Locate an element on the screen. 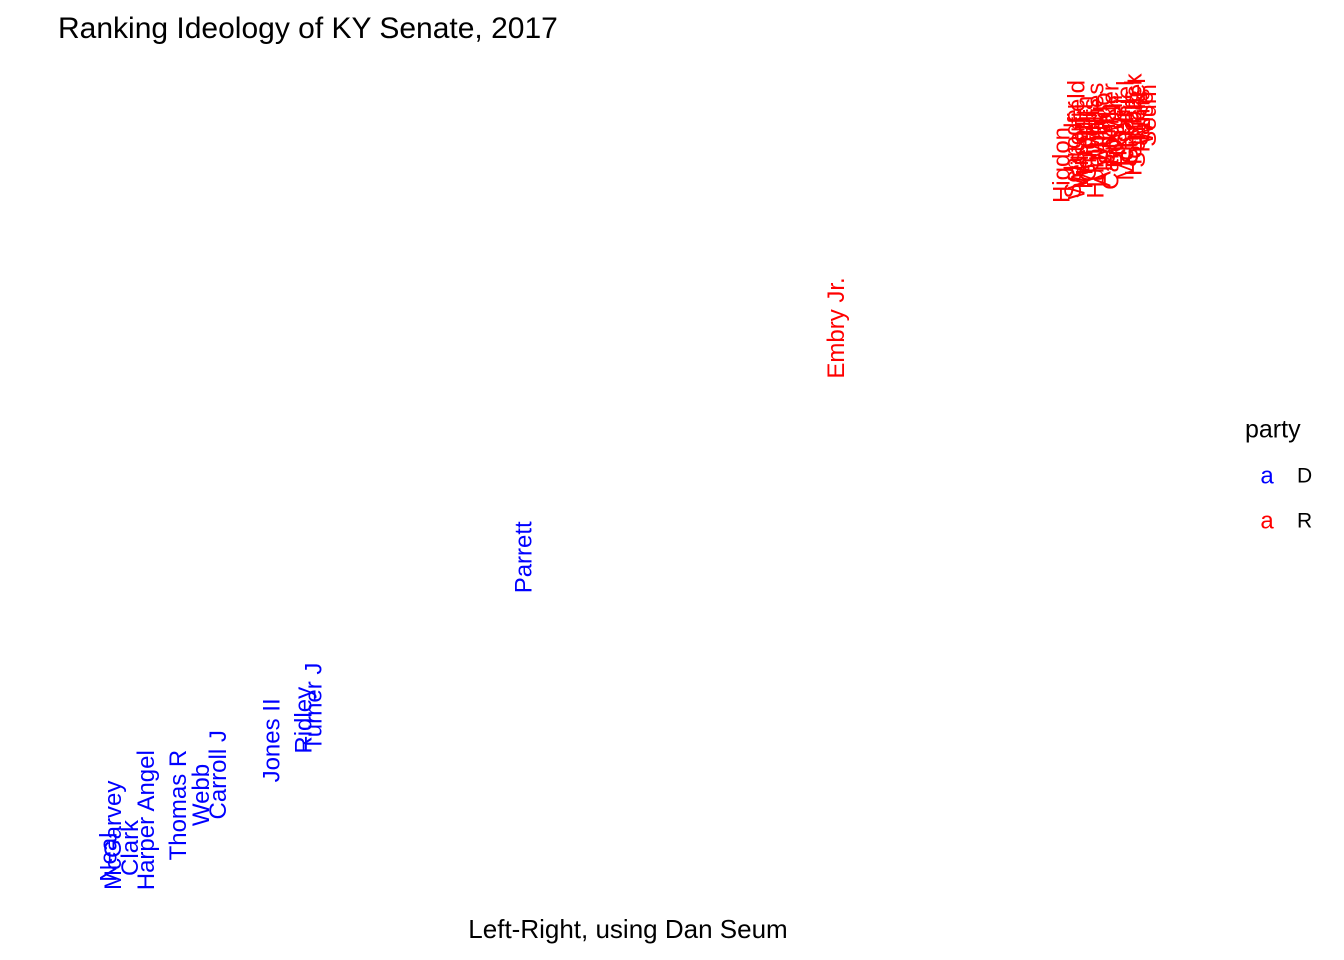 The width and height of the screenshot is (1344, 960). x-axis-label: Left-Right, using Dan Seum is located at coordinates (627, 929).